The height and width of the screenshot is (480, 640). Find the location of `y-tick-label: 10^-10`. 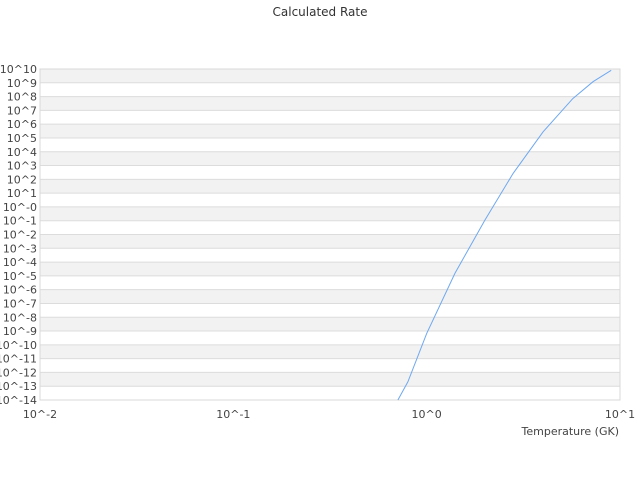

y-tick-label: 10^-10 is located at coordinates (18, 345).